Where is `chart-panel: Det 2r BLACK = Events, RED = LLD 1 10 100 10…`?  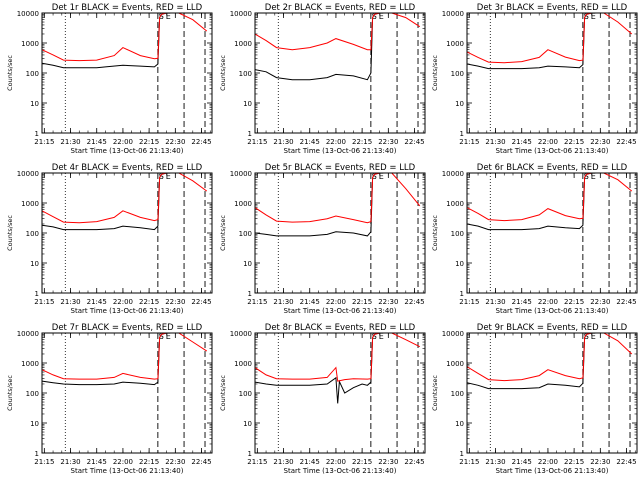 chart-panel: Det 2r BLACK = Events, RED = LLD 1 10 100 10… is located at coordinates (322, 79).